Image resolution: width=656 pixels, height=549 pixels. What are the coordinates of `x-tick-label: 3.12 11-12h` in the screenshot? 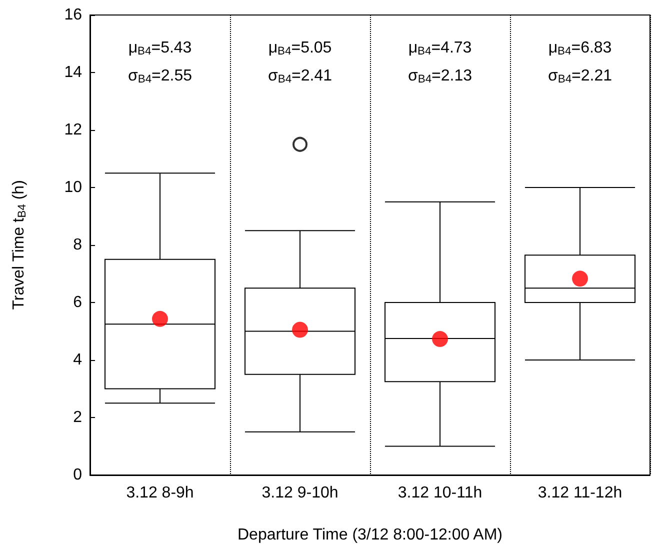 It's located at (580, 493).